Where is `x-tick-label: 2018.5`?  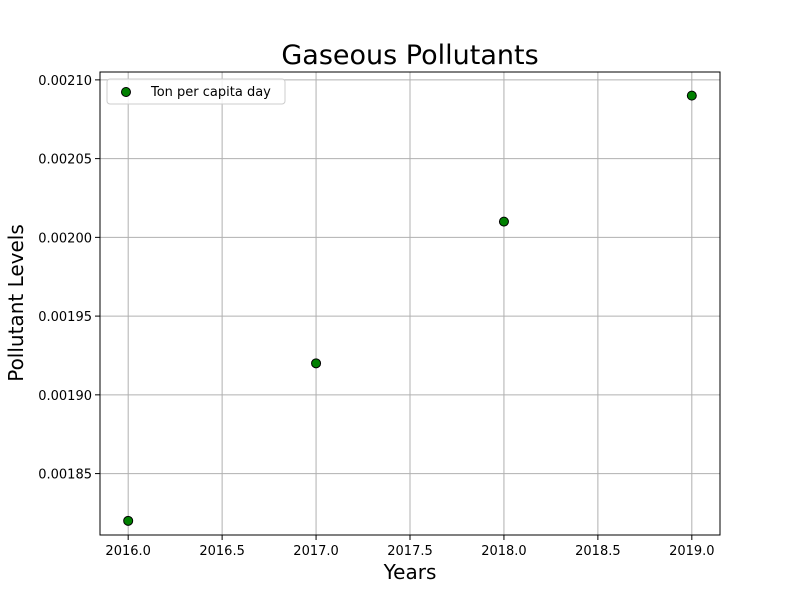
x-tick-label: 2018.5 is located at coordinates (598, 551).